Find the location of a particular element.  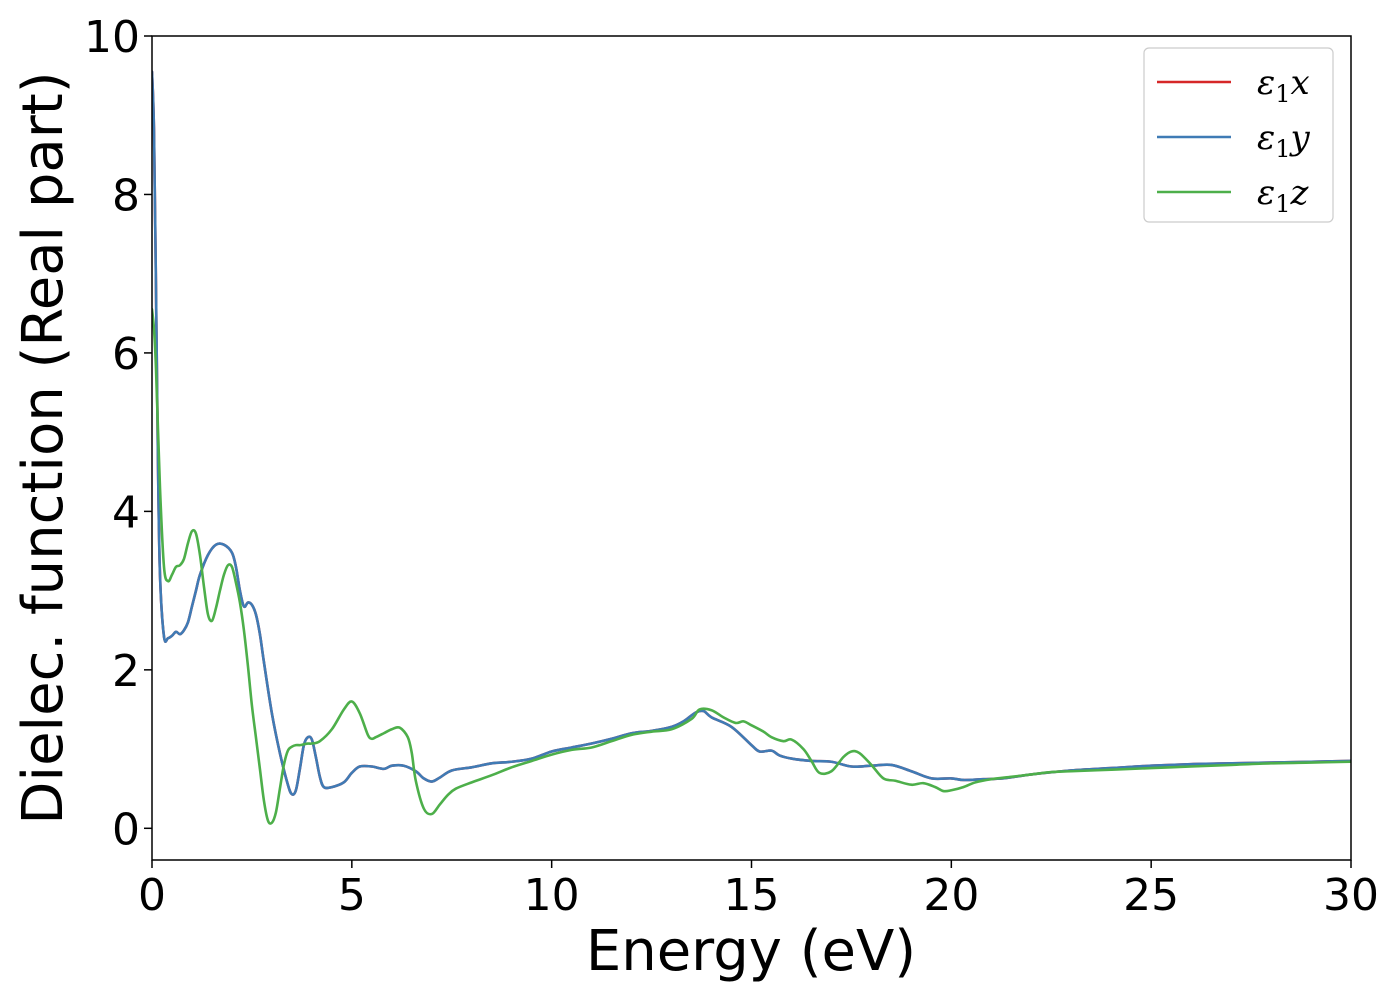

legend-label-z: ε1z is located at coordinates (1283, 195).